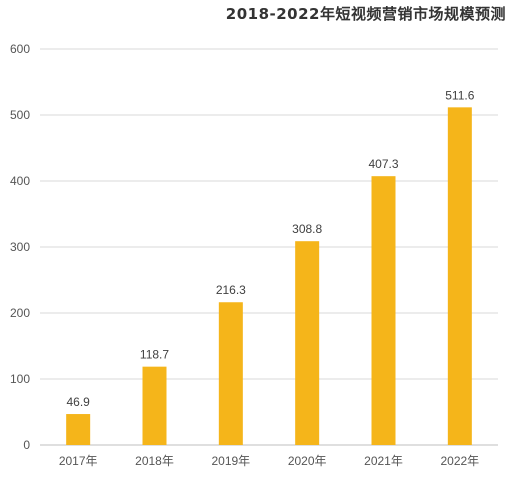 The width and height of the screenshot is (514, 479). What do you see at coordinates (20, 313) in the screenshot?
I see `y-tick-label: 200` at bounding box center [20, 313].